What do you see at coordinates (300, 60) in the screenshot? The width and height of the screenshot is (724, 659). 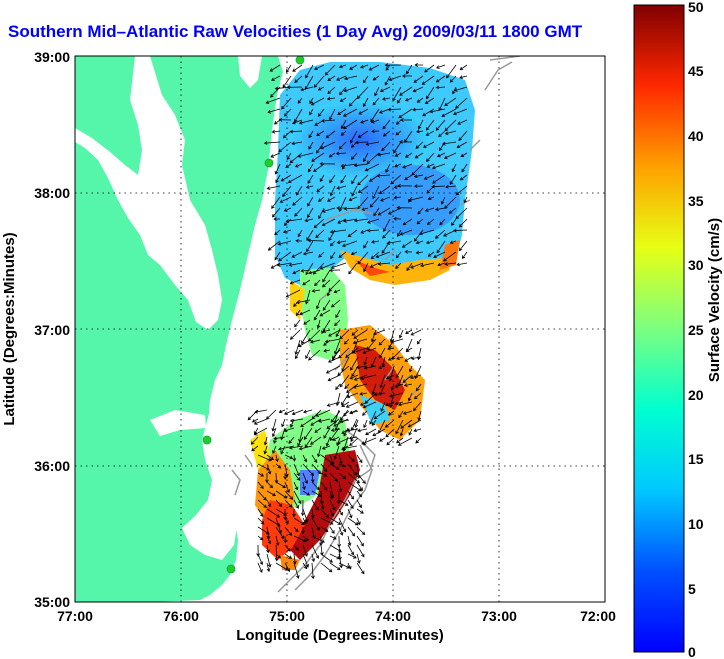 I see `radar-station-marker` at bounding box center [300, 60].